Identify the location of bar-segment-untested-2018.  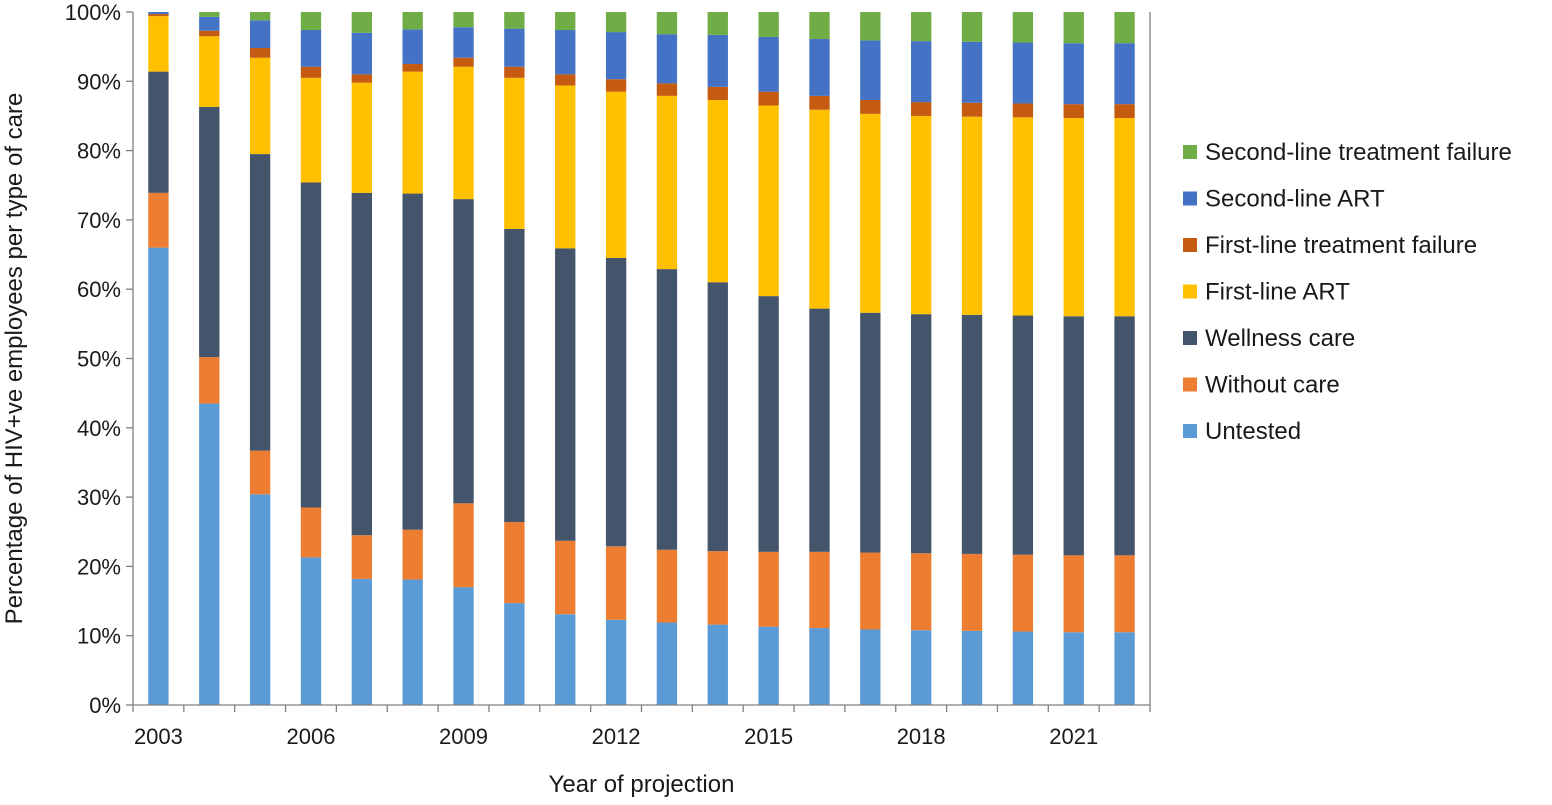
(921, 667).